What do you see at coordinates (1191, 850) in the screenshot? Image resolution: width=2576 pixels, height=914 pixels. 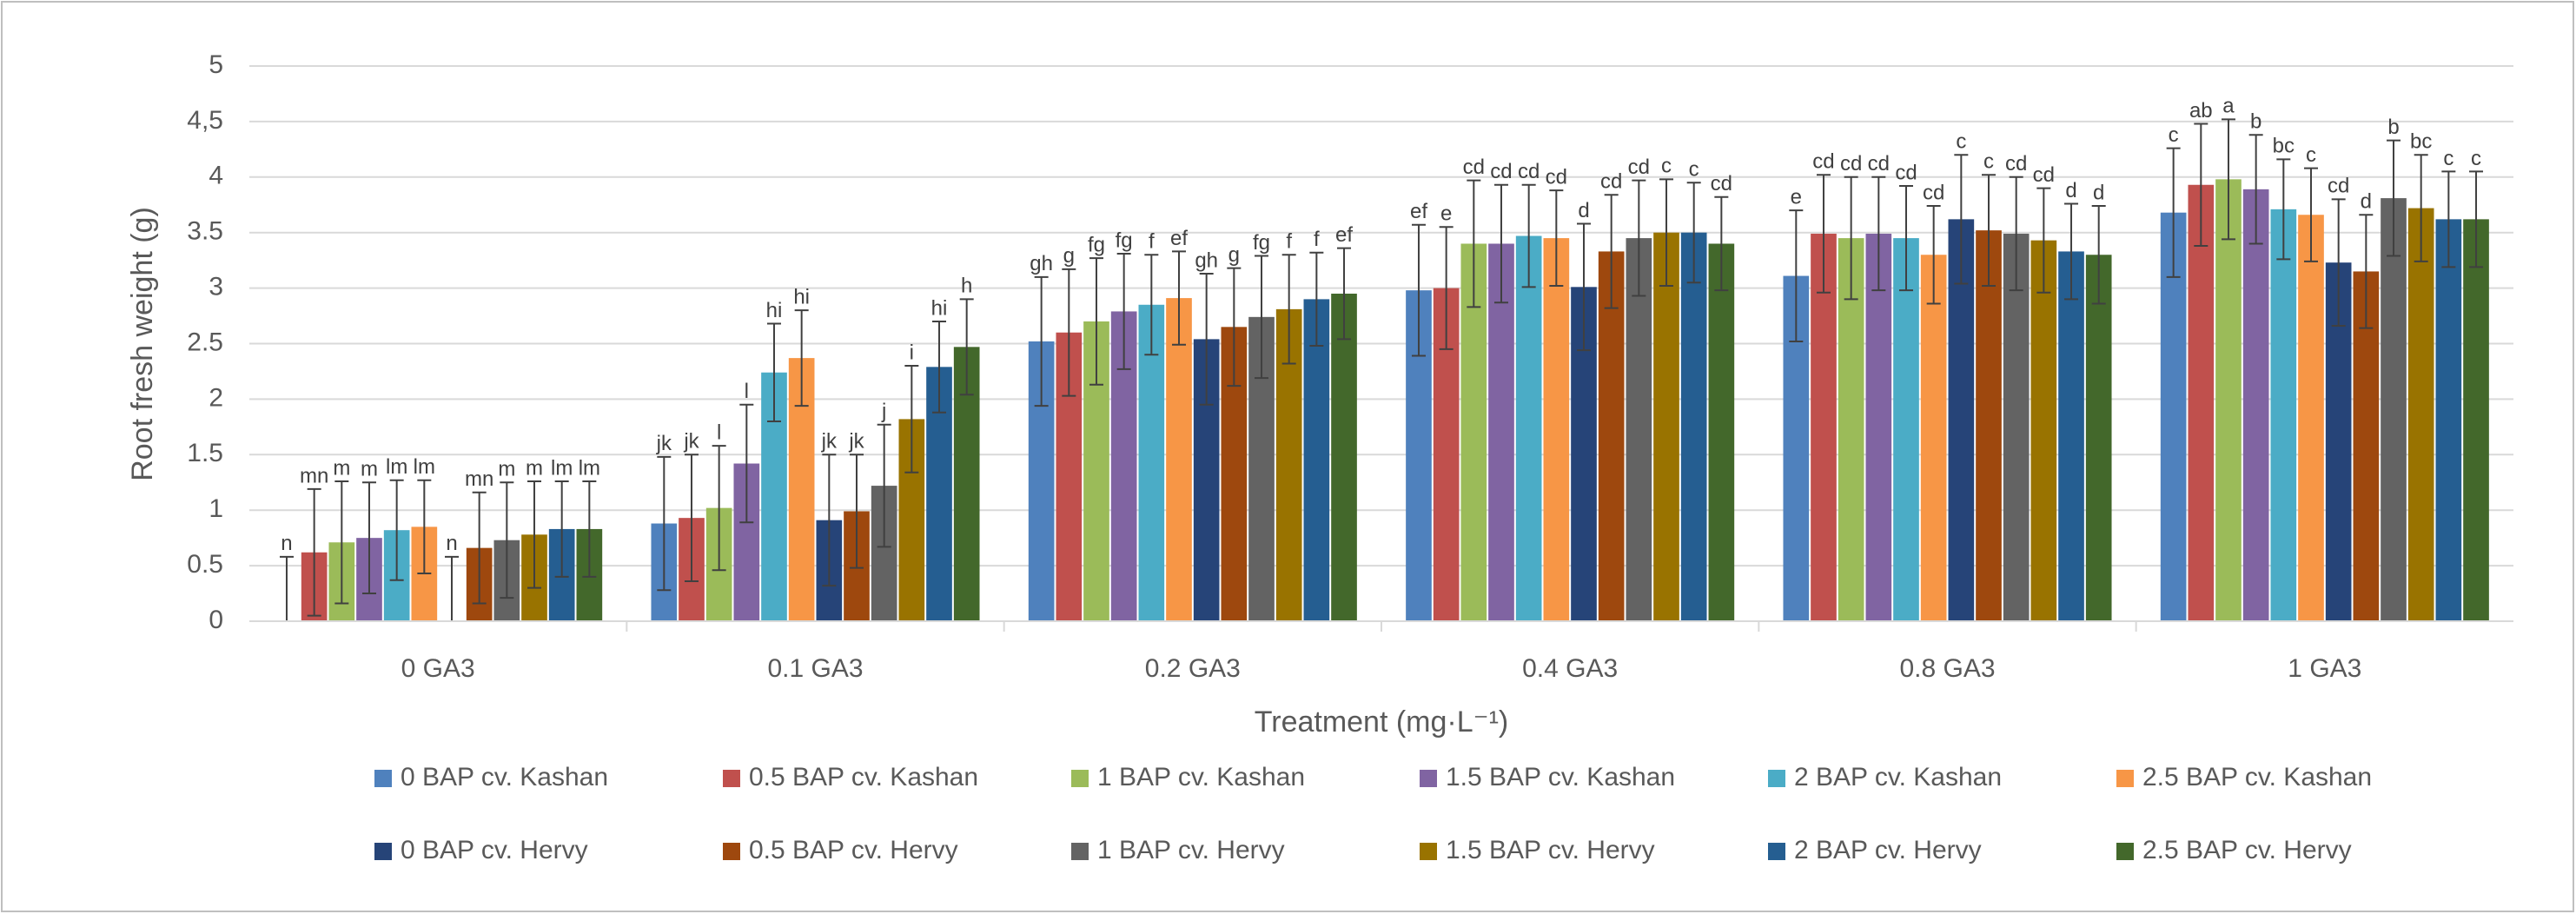 I see `legend-label: 1 BAP cv. Hervy` at bounding box center [1191, 850].